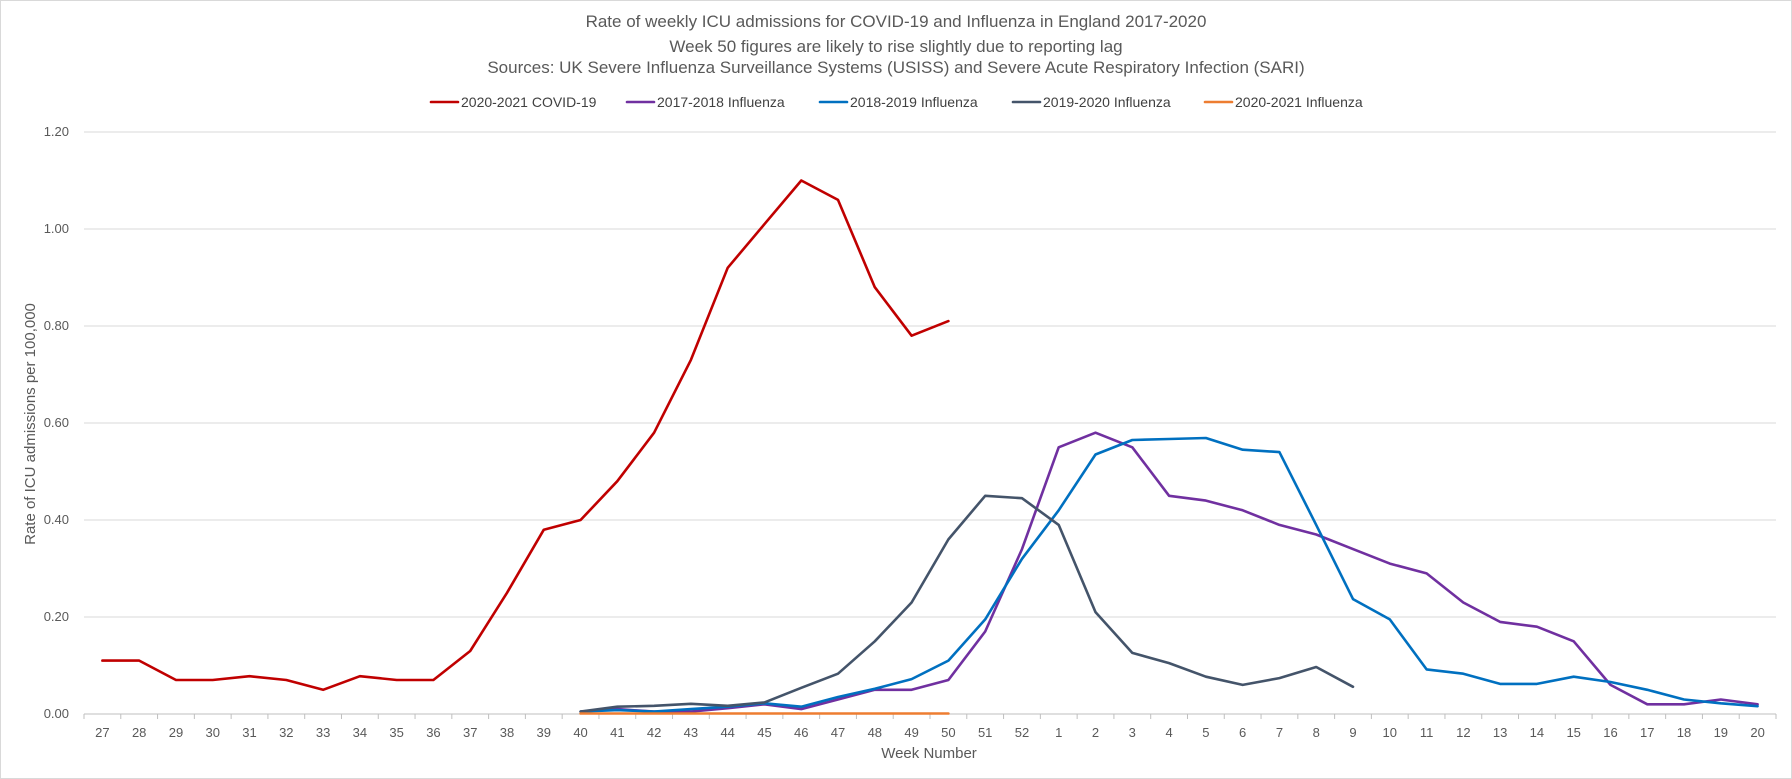 The image size is (1792, 779). Describe the element at coordinates (1463, 732) in the screenshot. I see `x-tick-label: 12` at that location.